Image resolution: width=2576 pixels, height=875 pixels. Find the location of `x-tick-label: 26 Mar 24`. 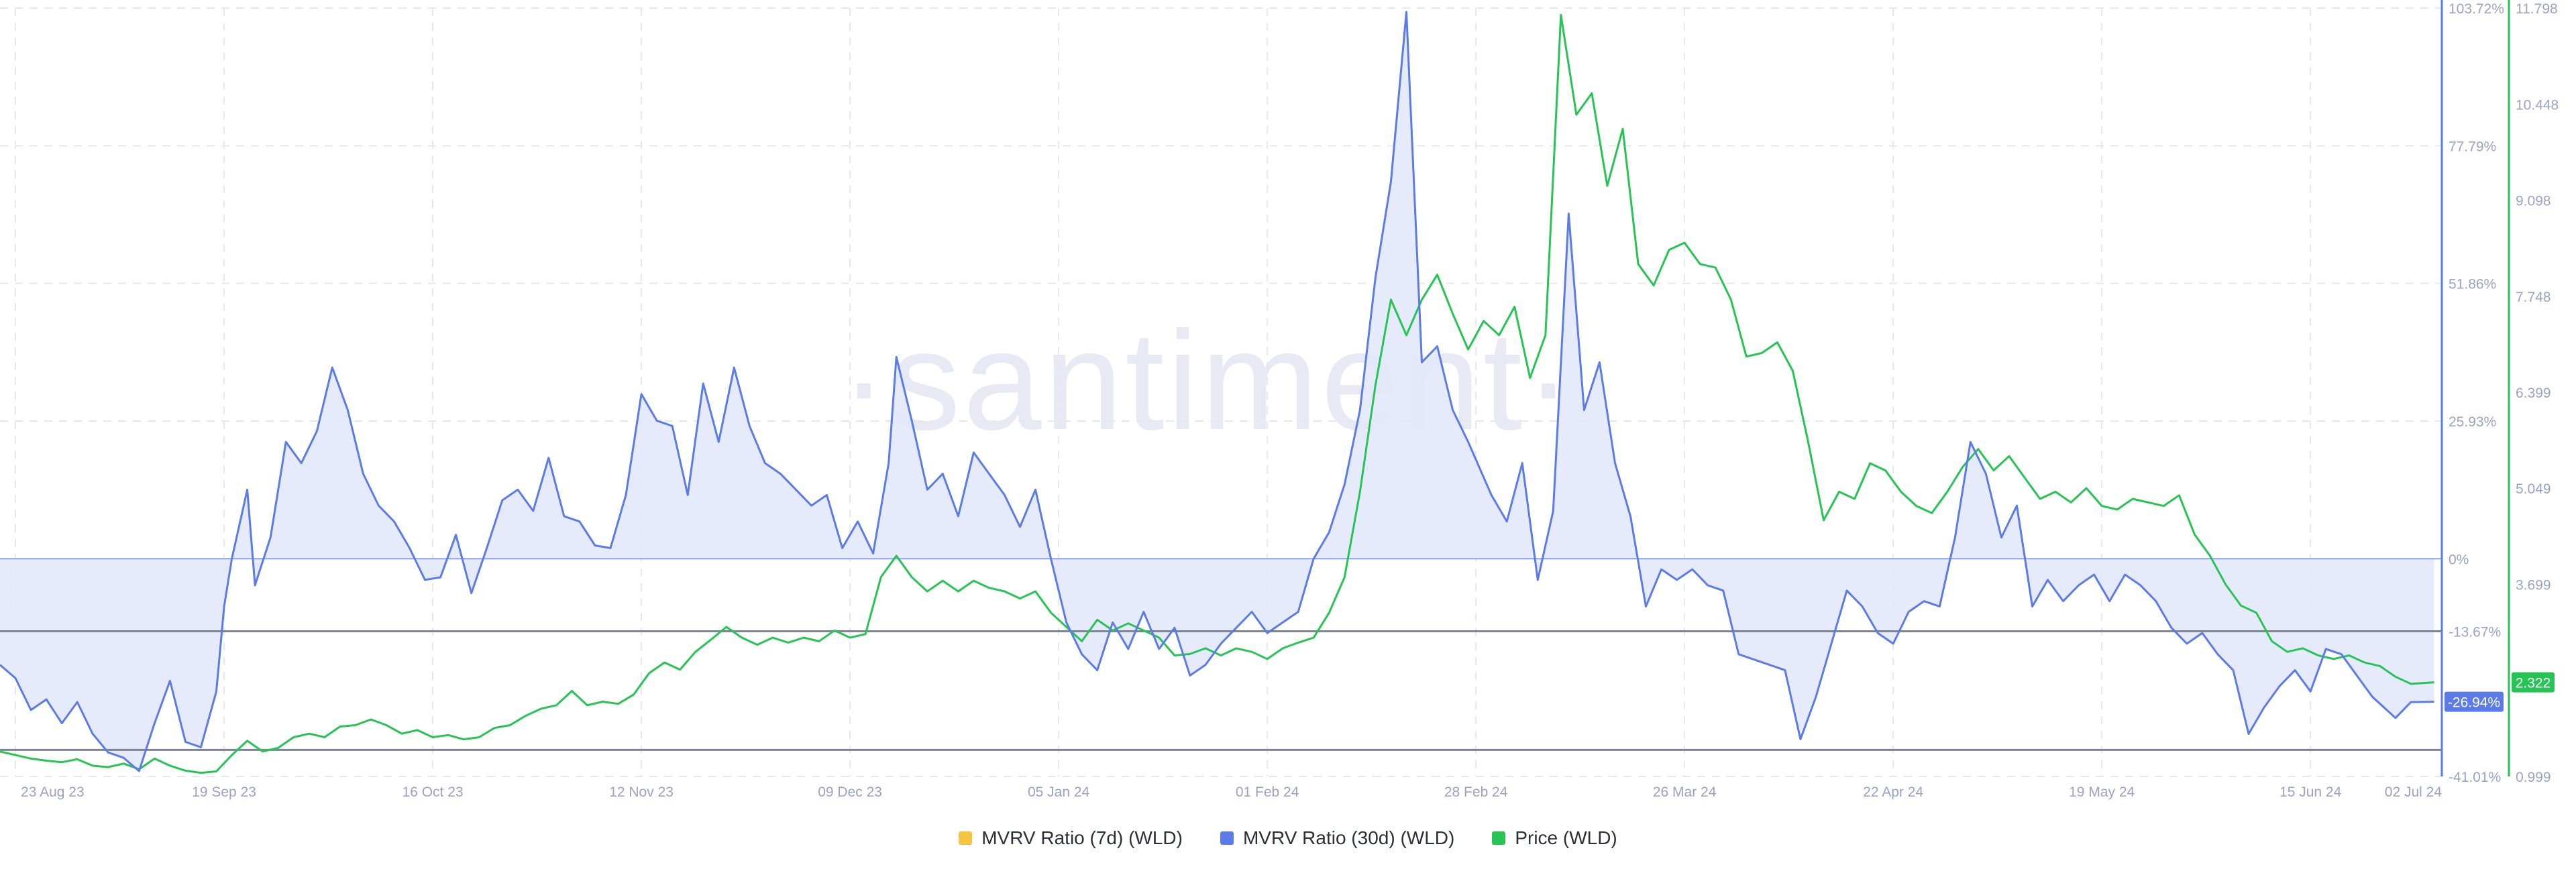

x-tick-label: 26 Mar 24 is located at coordinates (1685, 792).